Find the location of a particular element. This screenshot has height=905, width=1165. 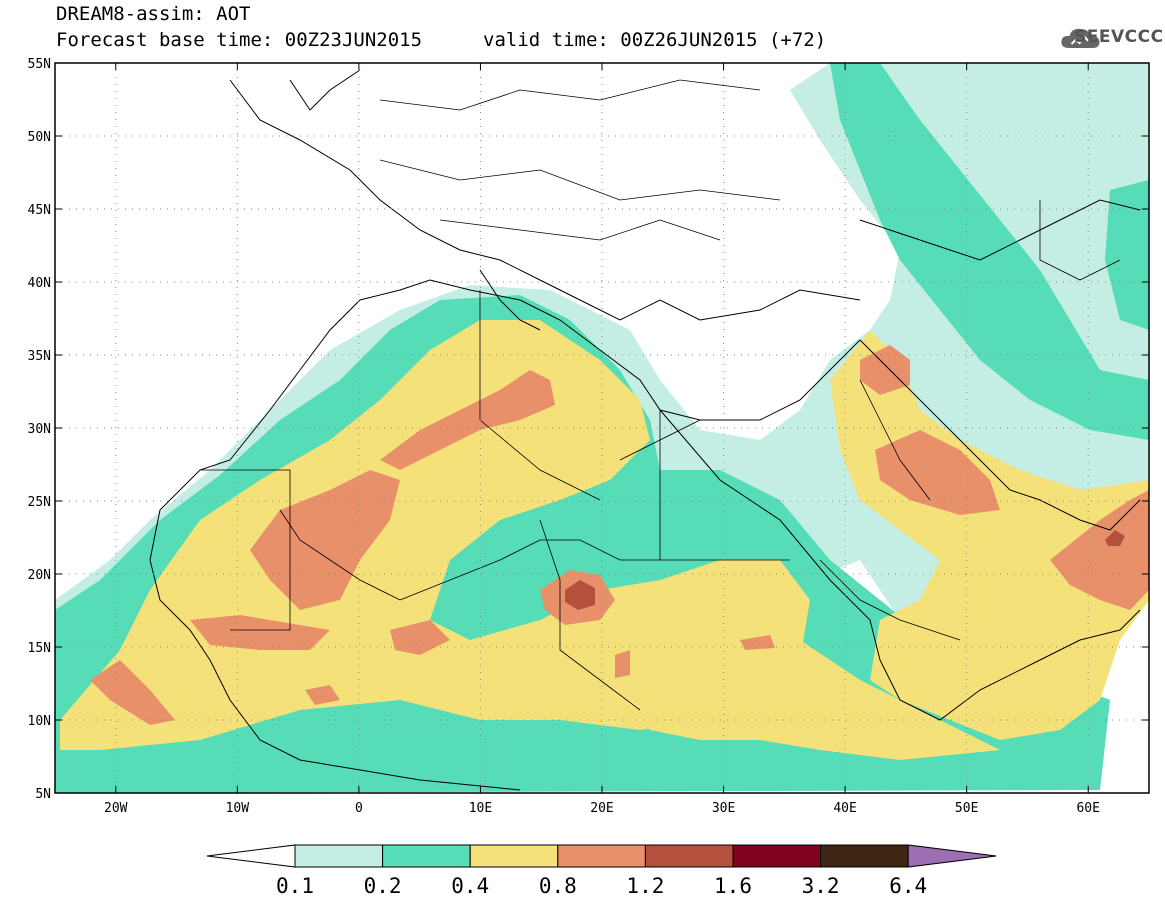

cloud-icon is located at coordinates (1080, 38).